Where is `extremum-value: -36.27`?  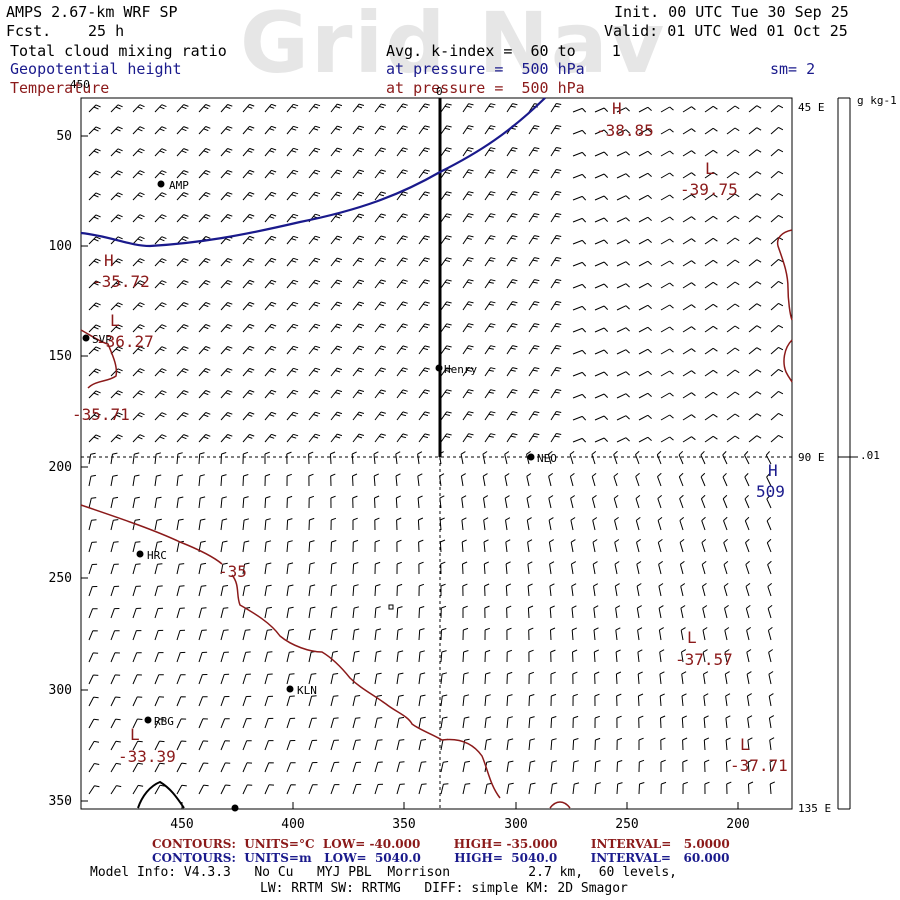
extremum-value: -36.27 is located at coordinates (125, 341).